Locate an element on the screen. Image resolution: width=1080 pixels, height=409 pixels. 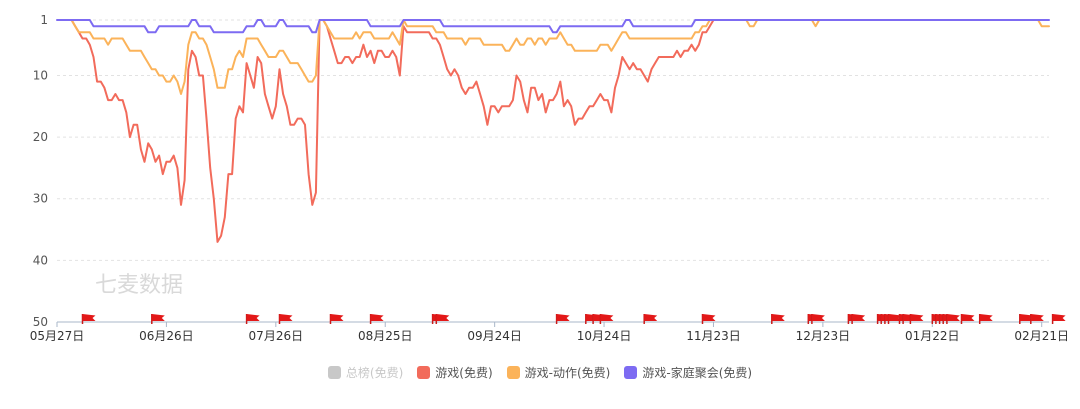
legend-item-1: 游戏(免费) is located at coordinates (455, 372).